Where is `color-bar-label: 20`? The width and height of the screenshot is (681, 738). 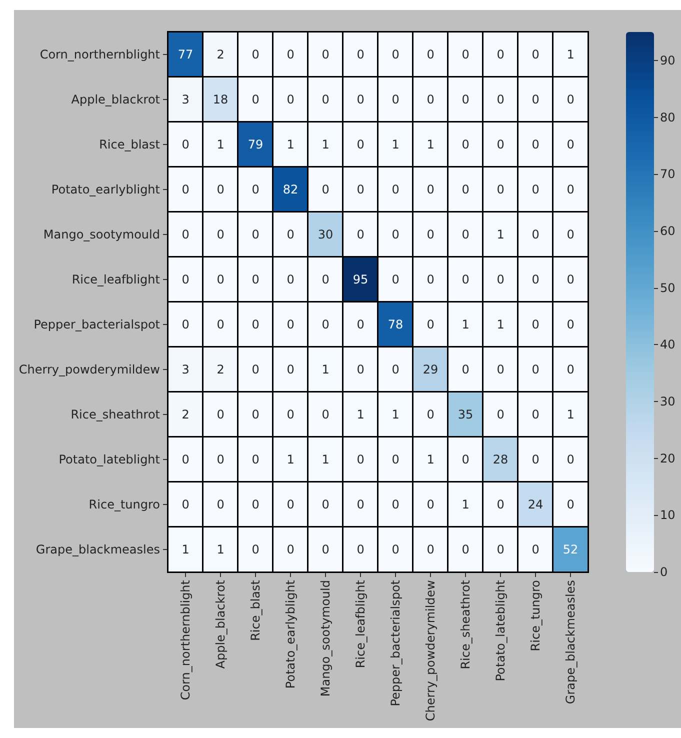
color-bar-label: 20 is located at coordinates (668, 458).